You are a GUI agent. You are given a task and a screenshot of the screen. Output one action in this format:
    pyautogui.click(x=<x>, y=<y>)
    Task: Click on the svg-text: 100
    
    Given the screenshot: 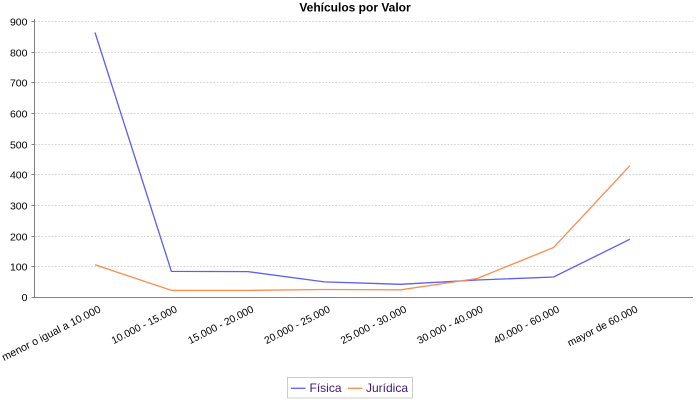 What is the action you would take?
    pyautogui.click(x=19, y=267)
    